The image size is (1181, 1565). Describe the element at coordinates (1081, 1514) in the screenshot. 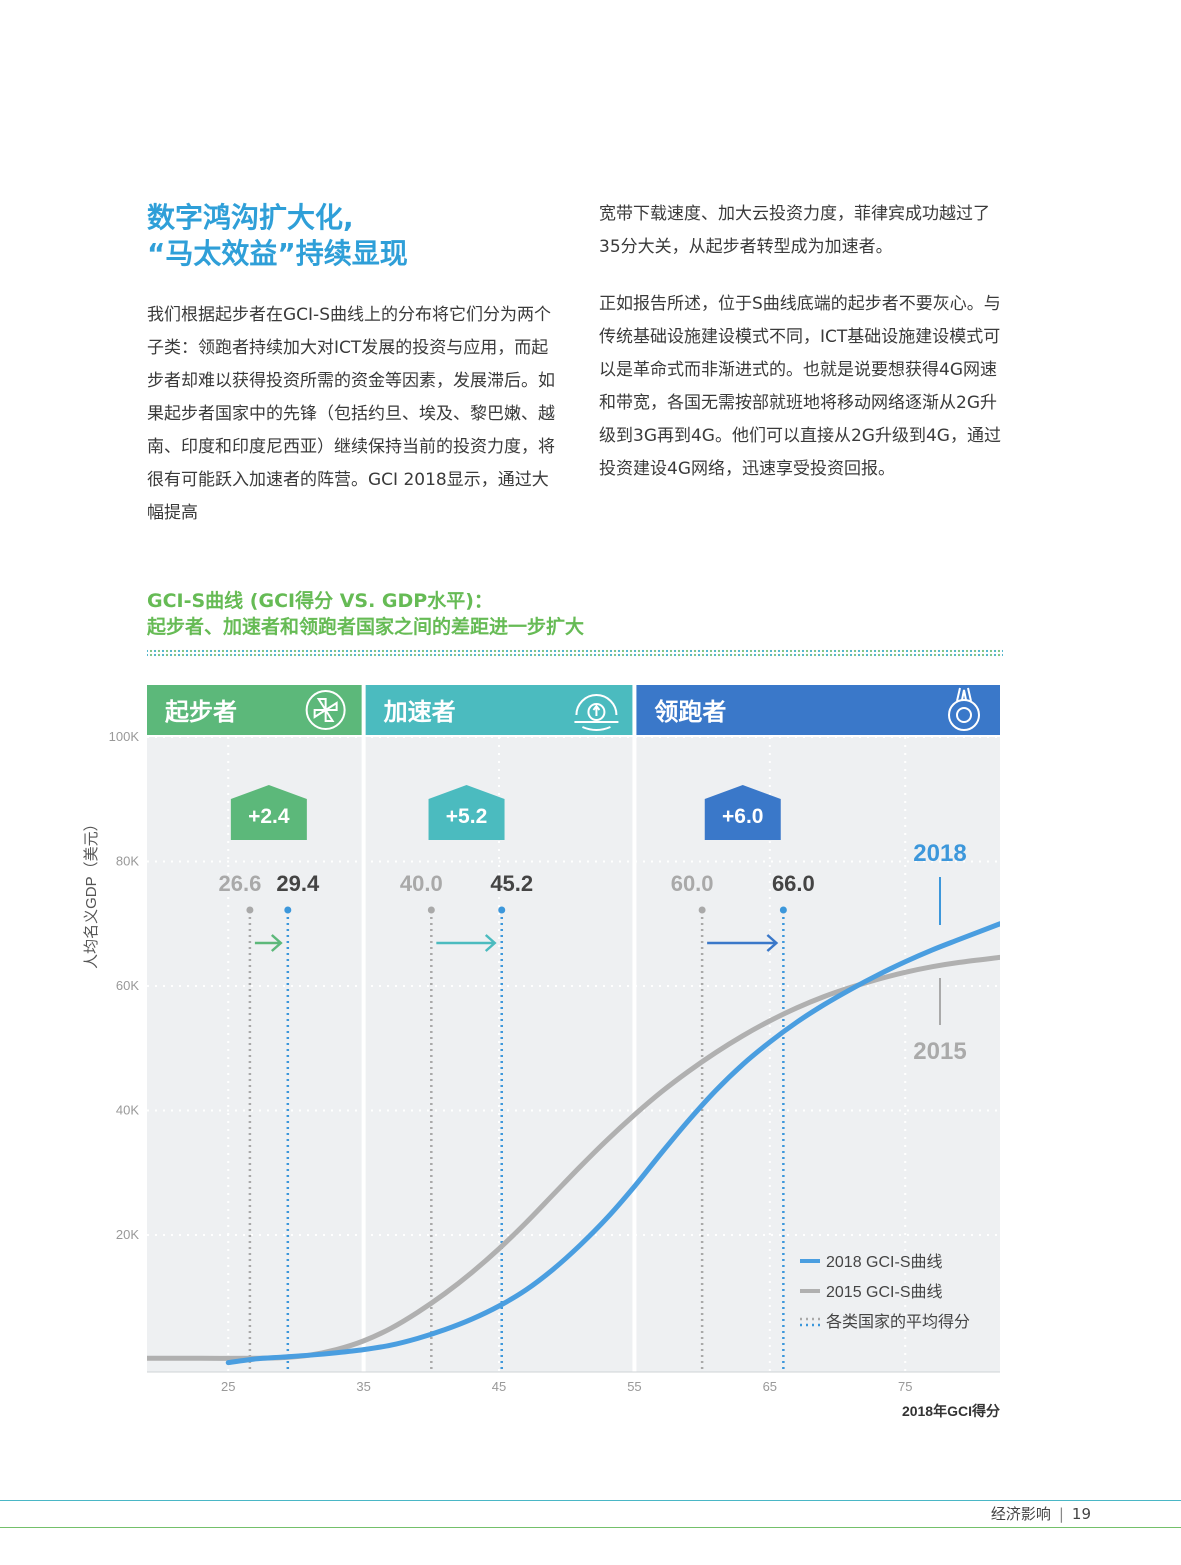

I see `page-number: 19` at that location.